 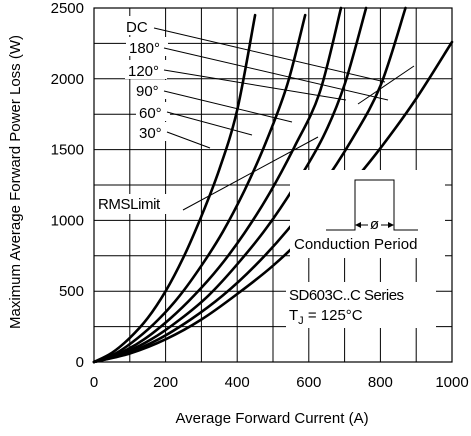 I want to click on legend-label: 60°, so click(x=150, y=113).